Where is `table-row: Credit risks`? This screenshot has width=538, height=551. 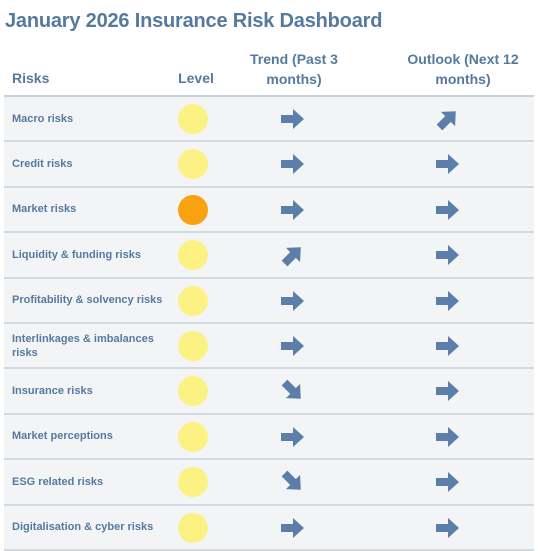 table-row: Credit risks is located at coordinates (269, 165).